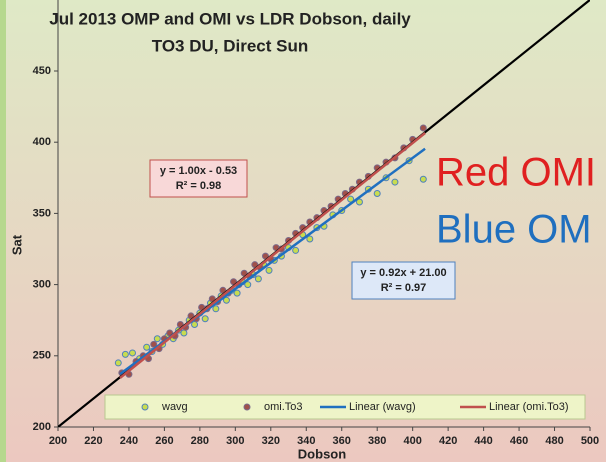  Describe the element at coordinates (199, 186) in the screenshot. I see `r-squared: R² = 0.98` at that location.